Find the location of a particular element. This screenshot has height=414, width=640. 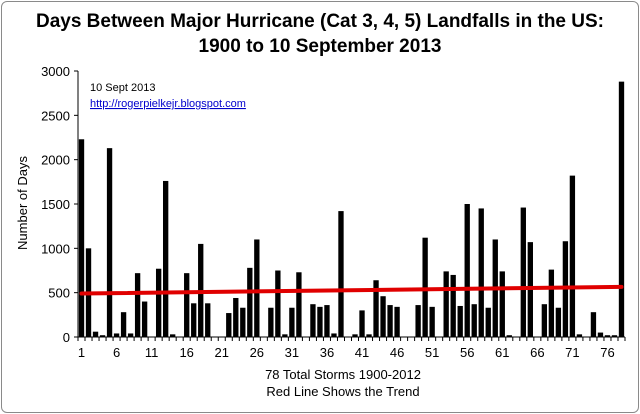

trend-line is located at coordinates (351, 290).